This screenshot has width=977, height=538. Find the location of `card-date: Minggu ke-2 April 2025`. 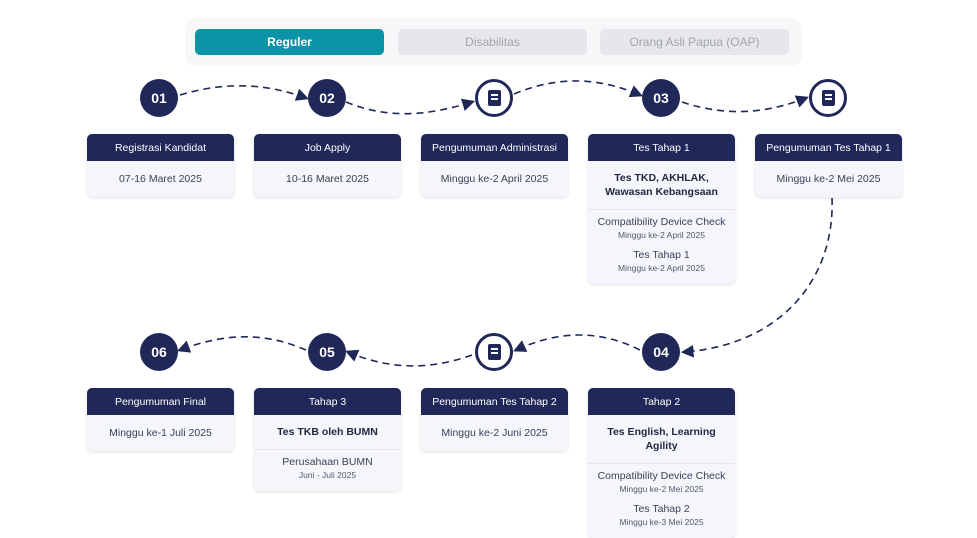

card-date: Minggu ke-2 April 2025 is located at coordinates (494, 179).